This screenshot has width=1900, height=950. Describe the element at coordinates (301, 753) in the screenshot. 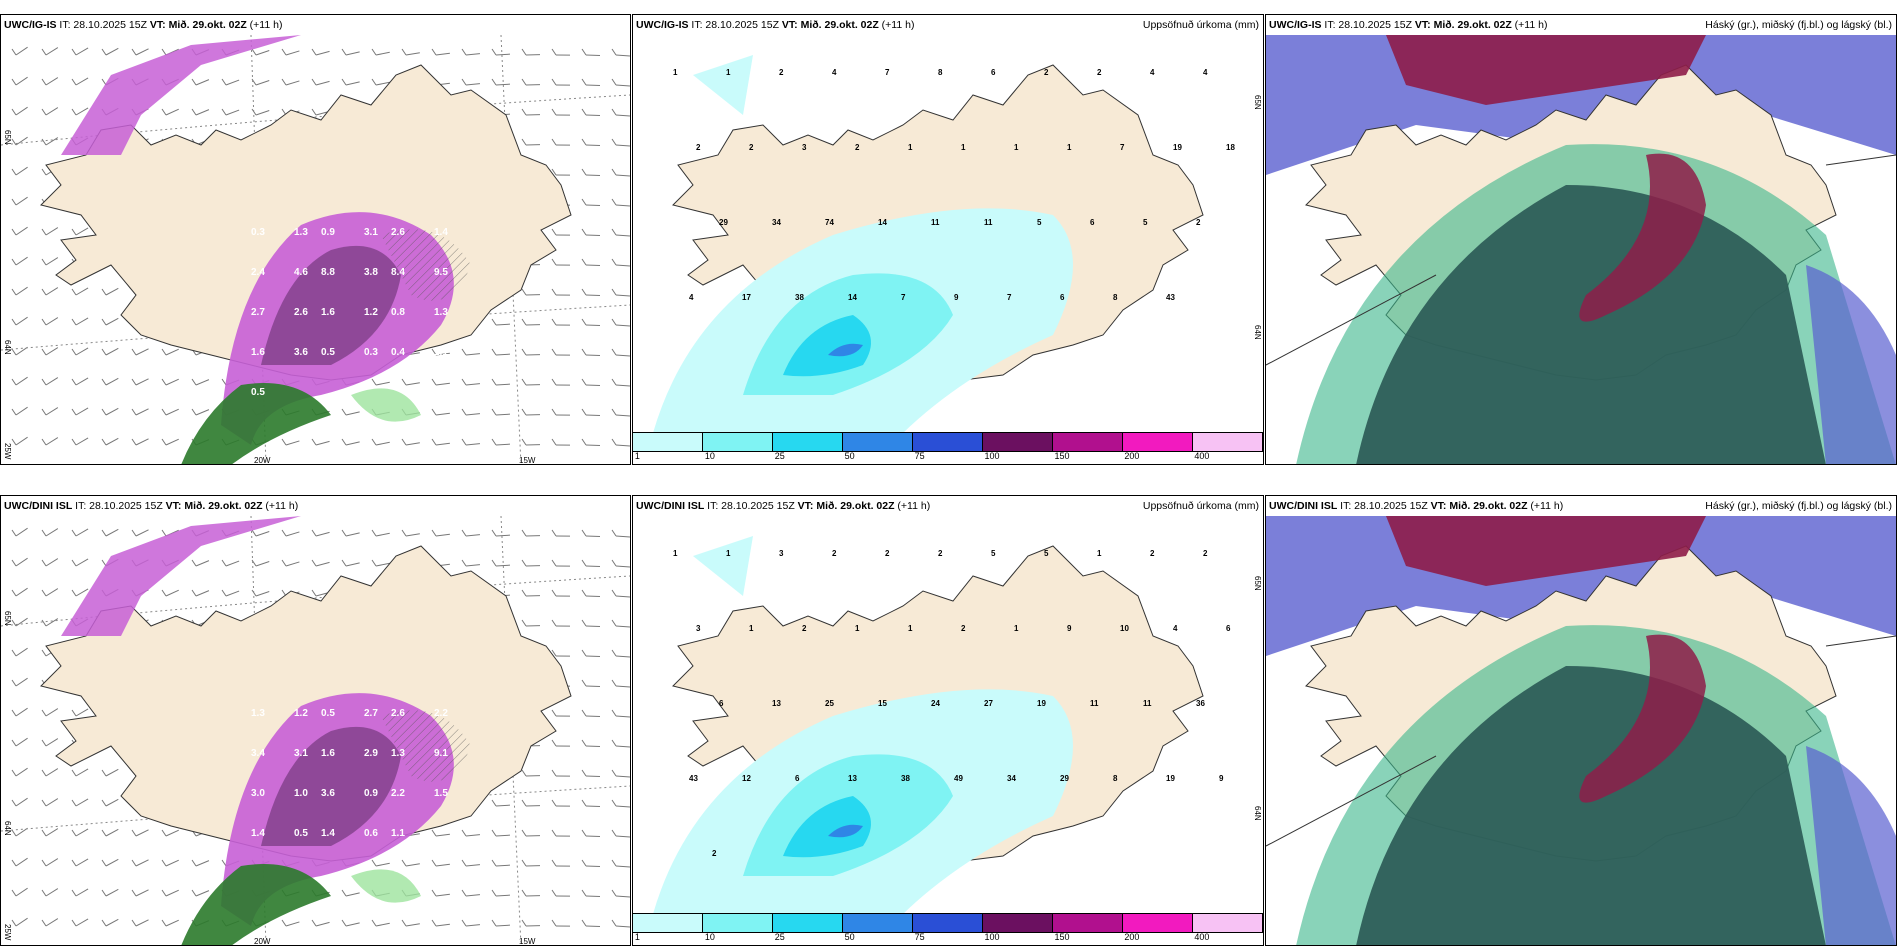

I see `value-label: 3.1` at that location.